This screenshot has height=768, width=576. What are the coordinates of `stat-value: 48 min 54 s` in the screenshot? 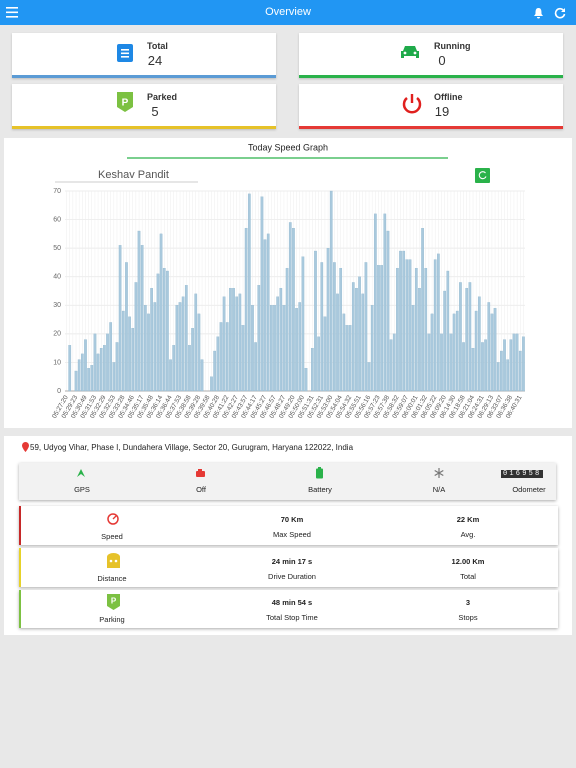 It's located at (292, 602).